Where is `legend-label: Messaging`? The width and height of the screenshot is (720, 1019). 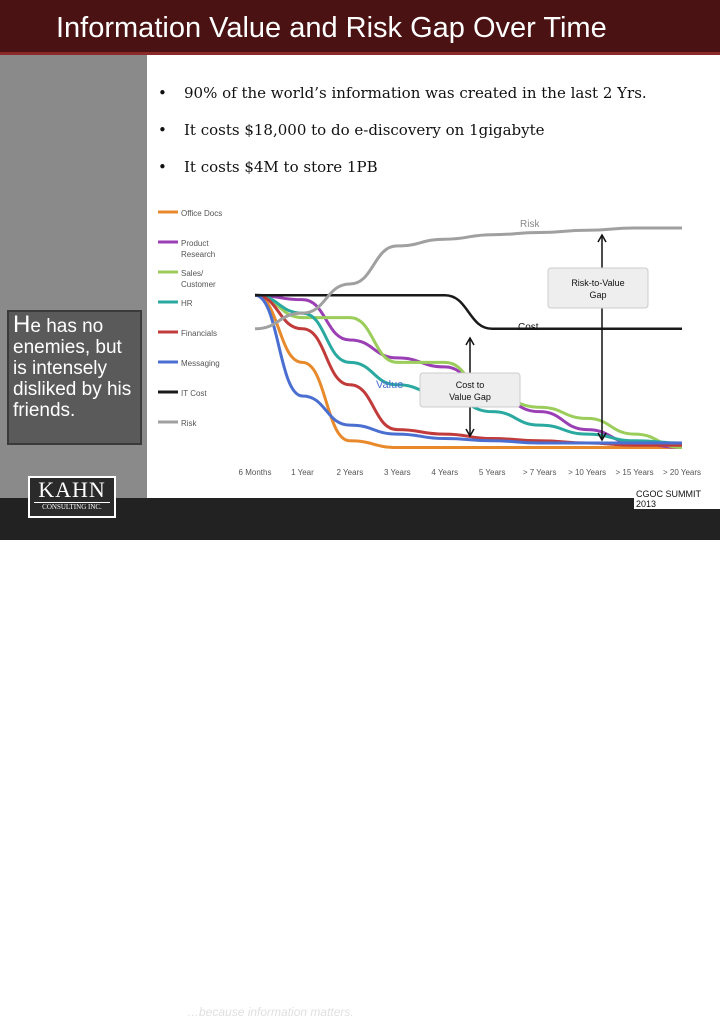
legend-label: Messaging is located at coordinates (200, 363).